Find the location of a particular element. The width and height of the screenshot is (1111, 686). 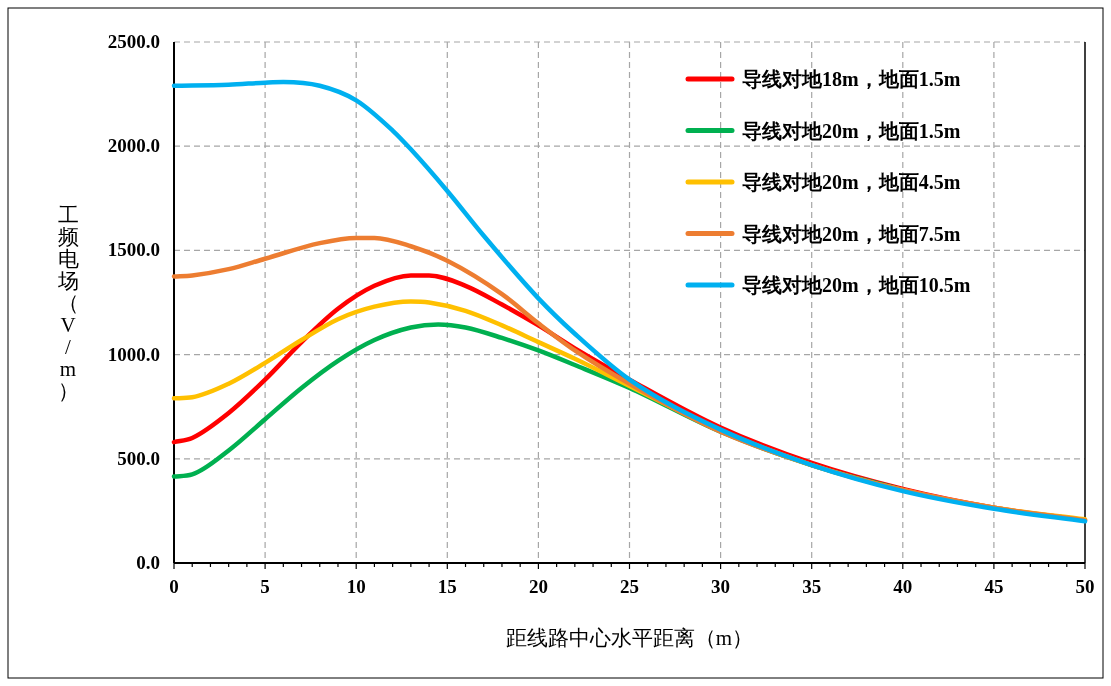

x-tick-label: 30 is located at coordinates (721, 586).